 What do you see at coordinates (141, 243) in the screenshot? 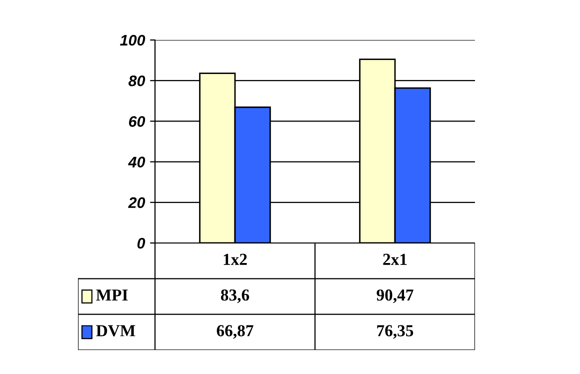
I see `y-tick-label: 0` at bounding box center [141, 243].